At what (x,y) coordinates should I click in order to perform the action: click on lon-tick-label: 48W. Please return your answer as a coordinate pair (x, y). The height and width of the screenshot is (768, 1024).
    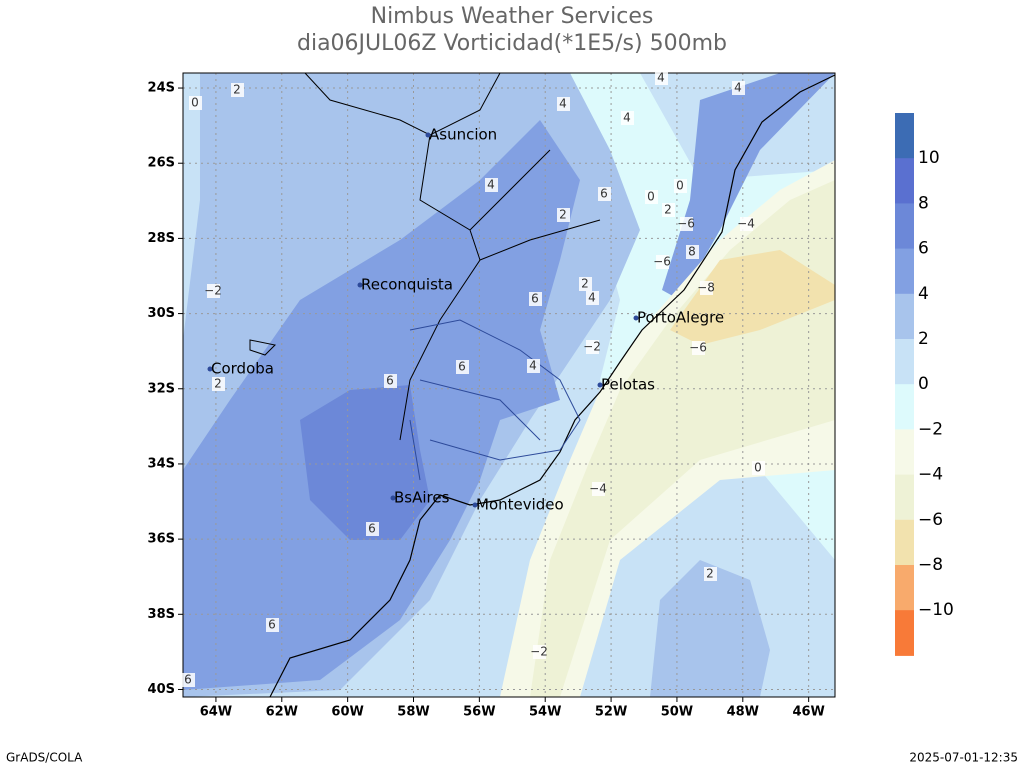
    Looking at the image, I should click on (743, 712).